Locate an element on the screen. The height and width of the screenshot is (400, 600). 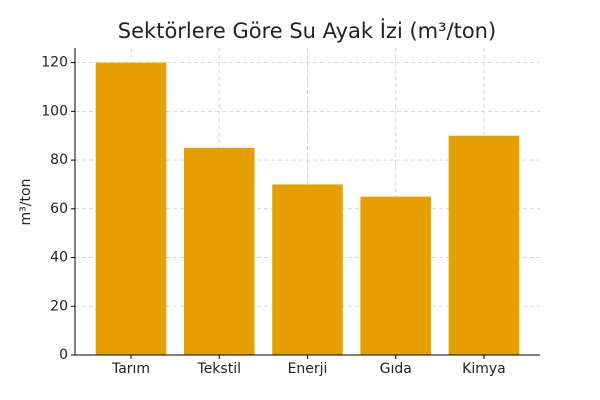
y-tick-label: 120 is located at coordinates (54, 63).